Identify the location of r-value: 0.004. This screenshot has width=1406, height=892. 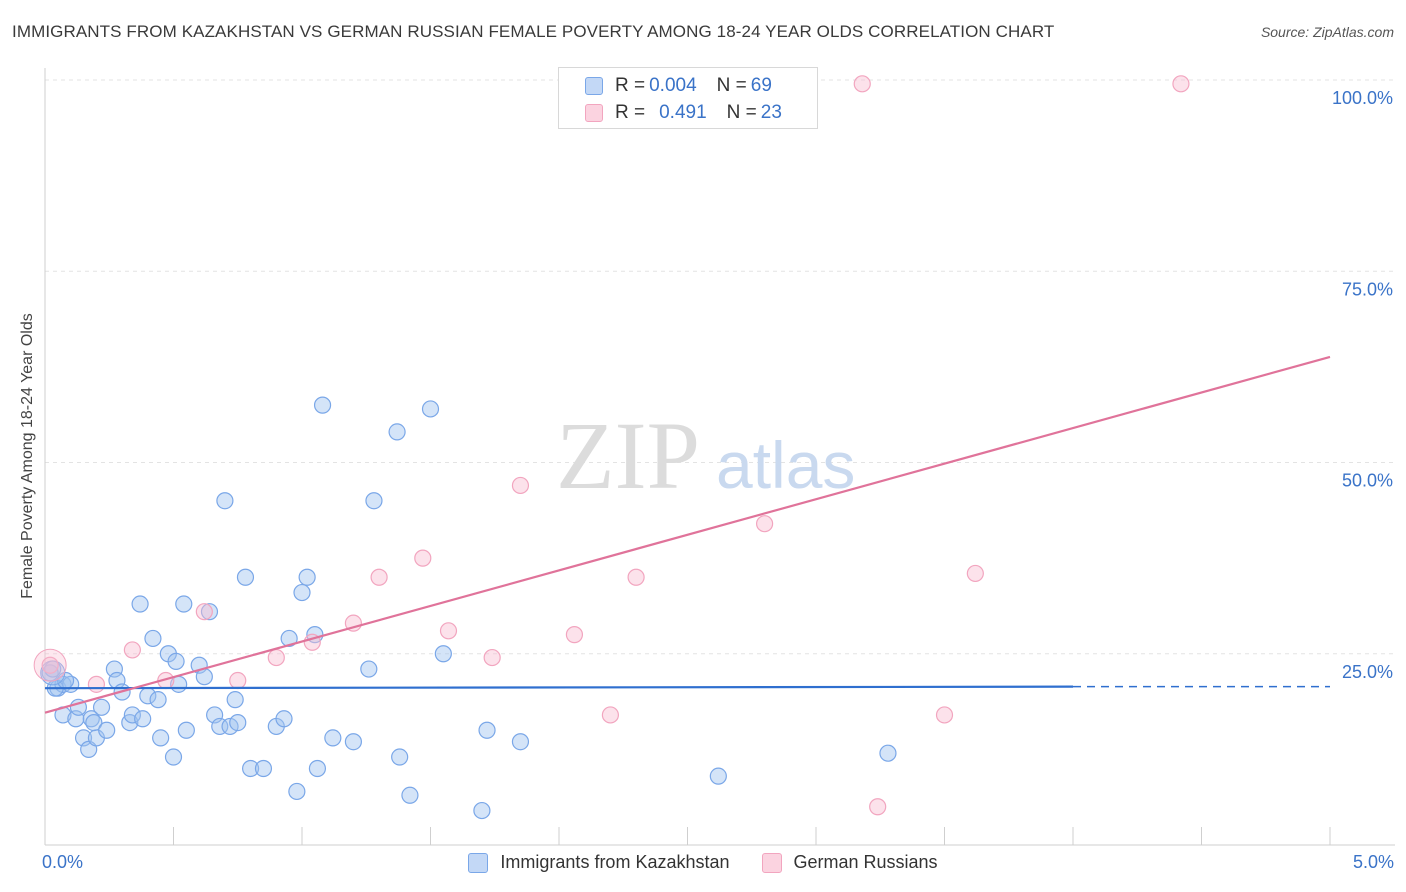
(673, 85).